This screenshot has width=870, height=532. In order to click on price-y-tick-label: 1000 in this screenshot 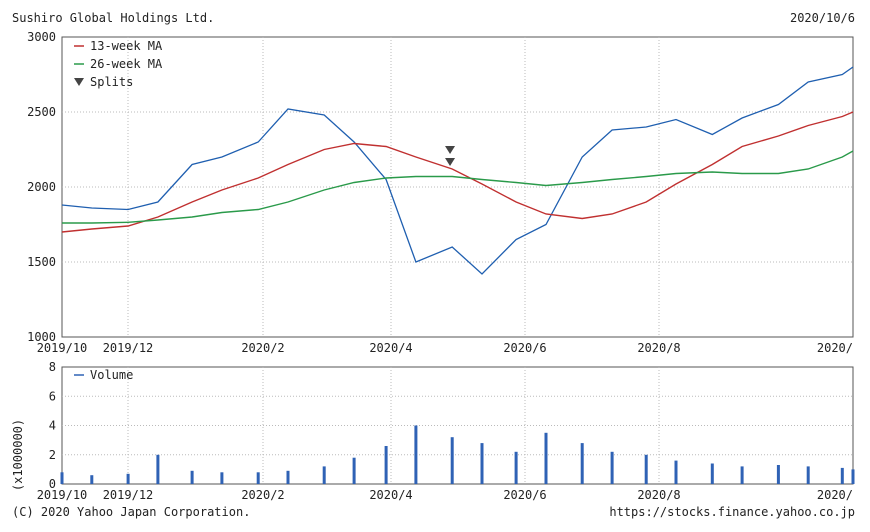, I will do `click(41, 337)`.